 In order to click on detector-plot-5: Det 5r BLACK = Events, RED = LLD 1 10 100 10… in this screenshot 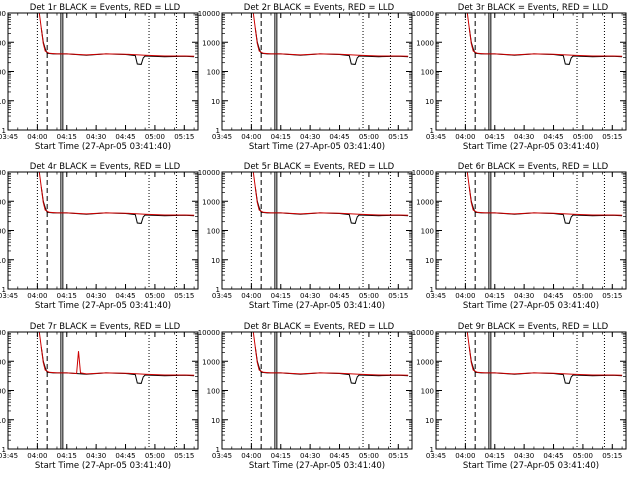, I will do `click(305, 236)`.